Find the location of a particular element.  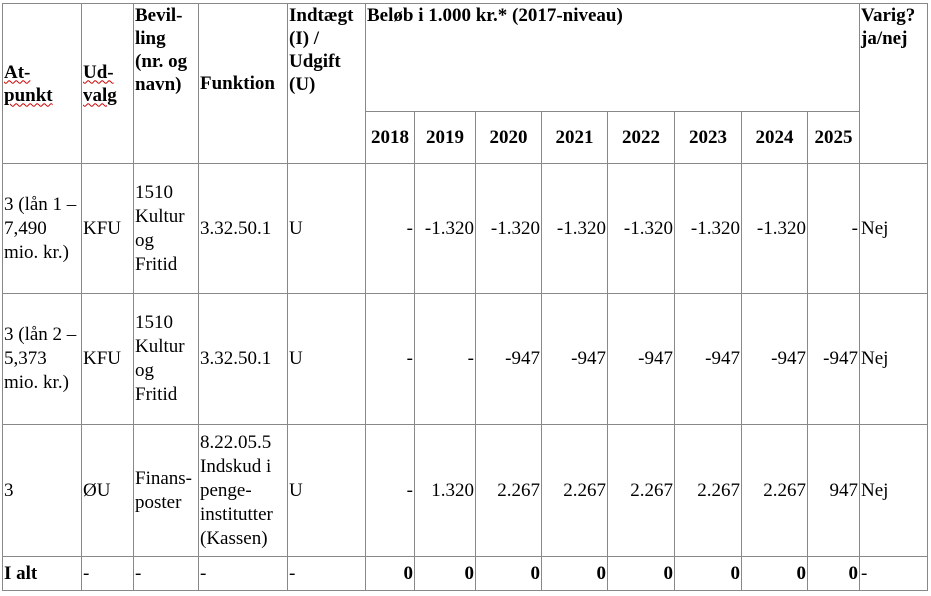

cell-value-2020: -1.320 is located at coordinates (508, 228).